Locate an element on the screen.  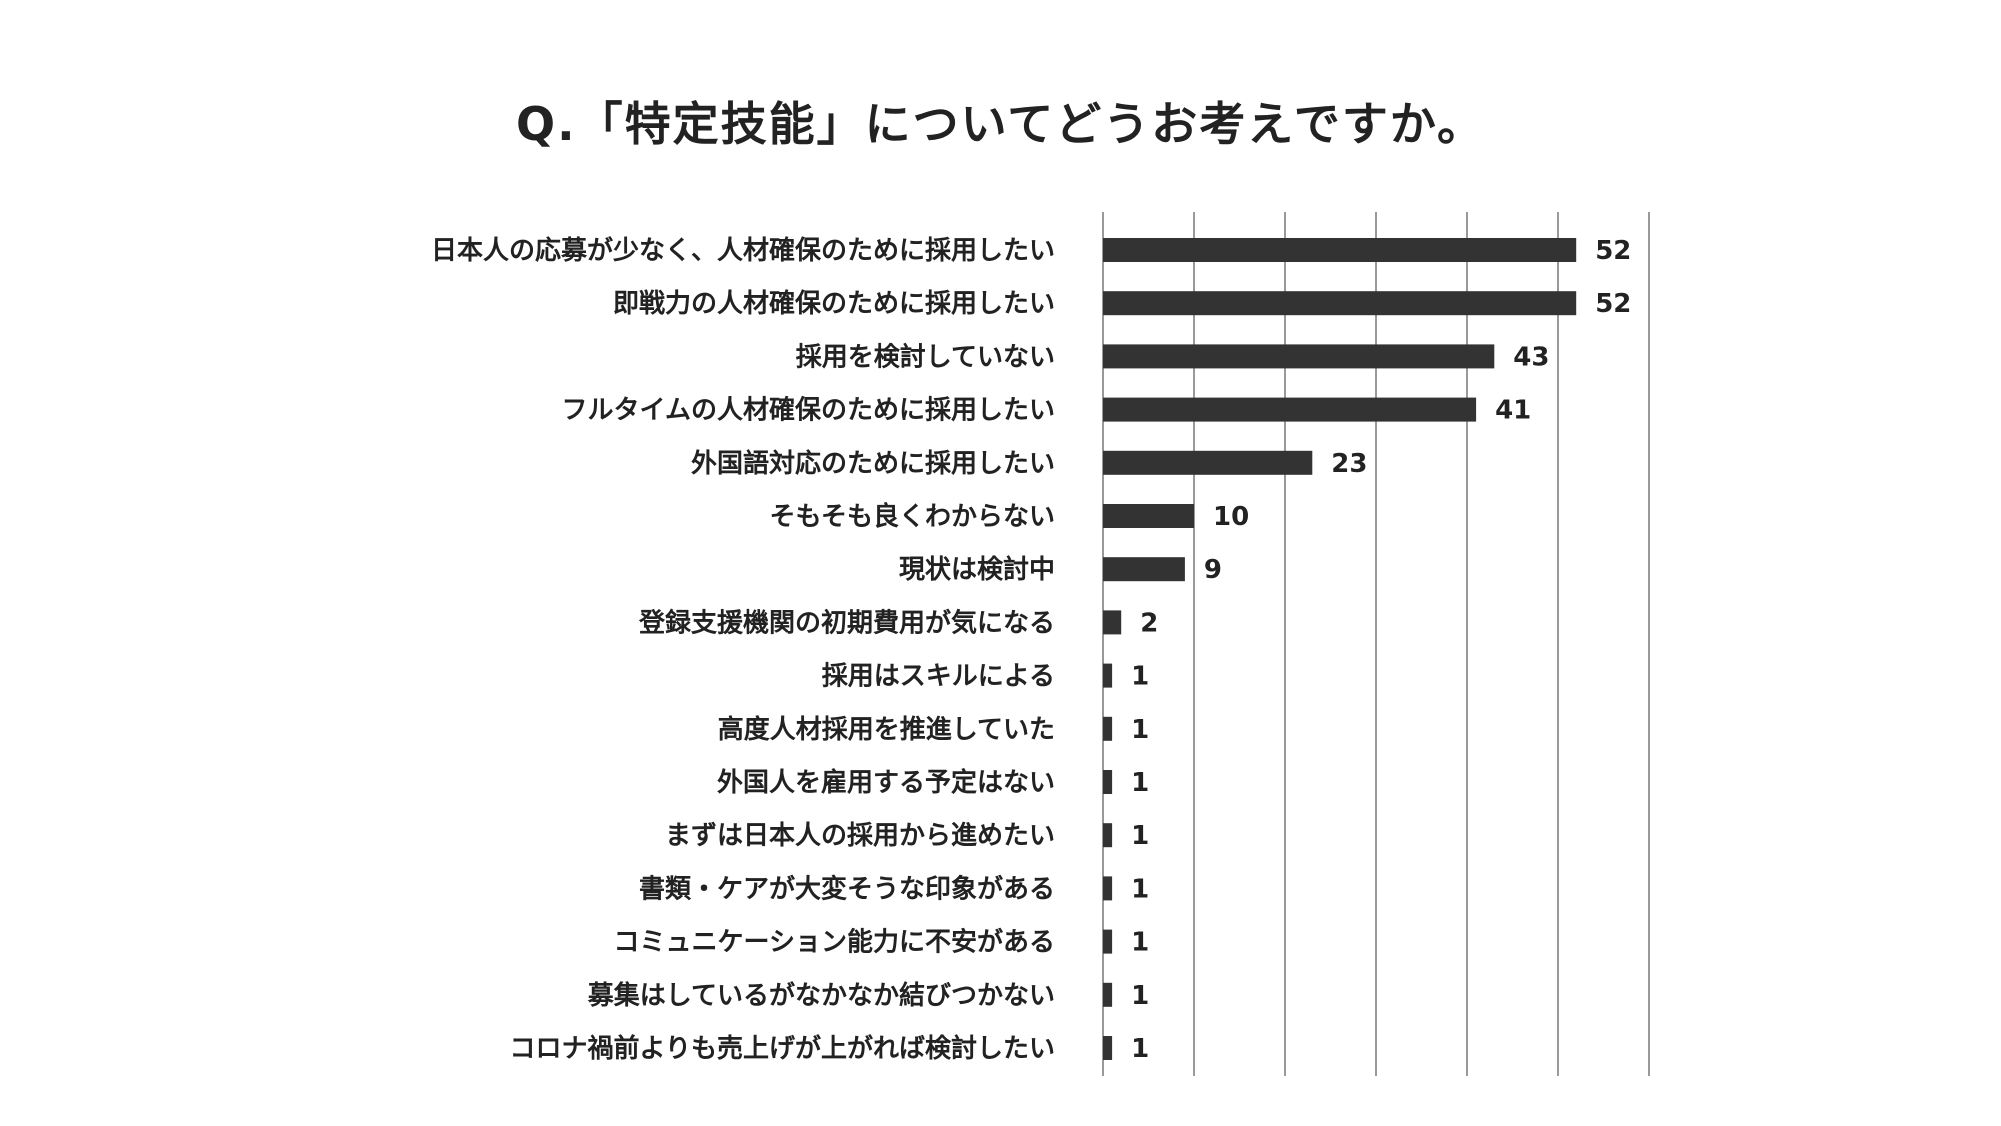
category-label: 高度人材採用を推進していた is located at coordinates (886, 729).